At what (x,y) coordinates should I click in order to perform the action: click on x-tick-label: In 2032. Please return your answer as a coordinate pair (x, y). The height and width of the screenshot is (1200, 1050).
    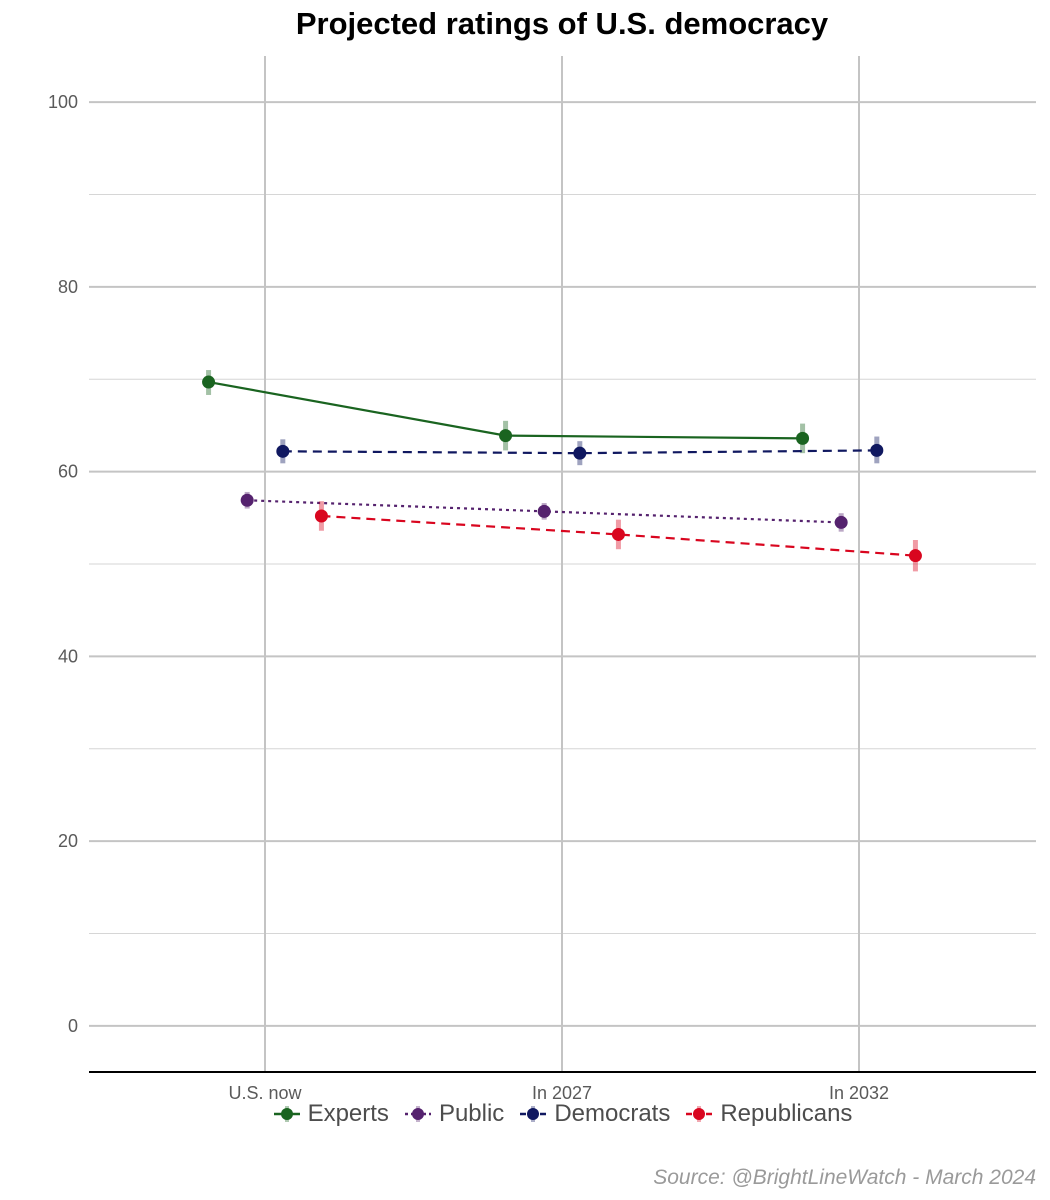
    Looking at the image, I should click on (859, 1093).